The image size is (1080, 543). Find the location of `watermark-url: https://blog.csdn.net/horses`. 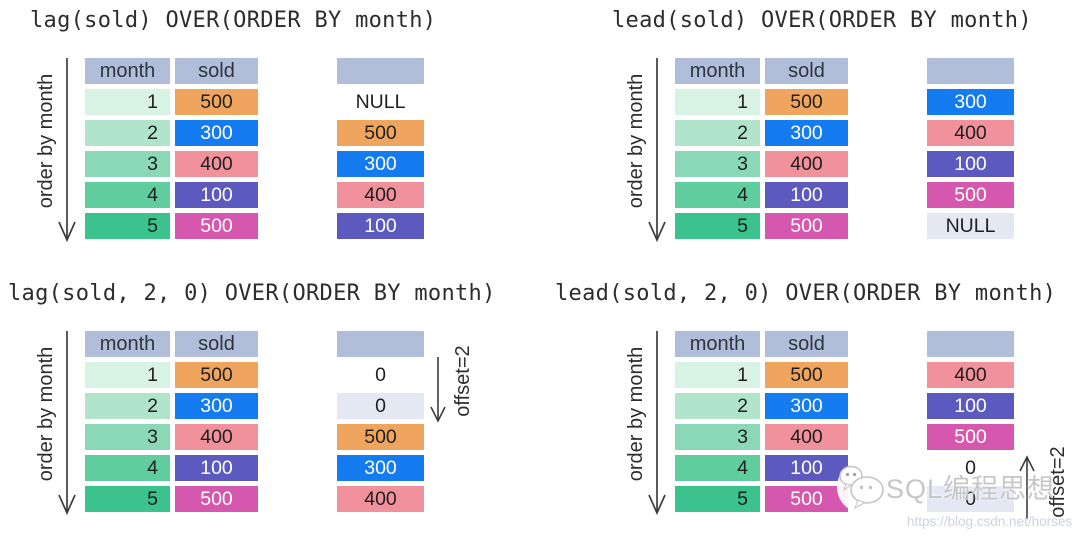

watermark-url: https://blog.csdn.net/horses is located at coordinates (990, 521).